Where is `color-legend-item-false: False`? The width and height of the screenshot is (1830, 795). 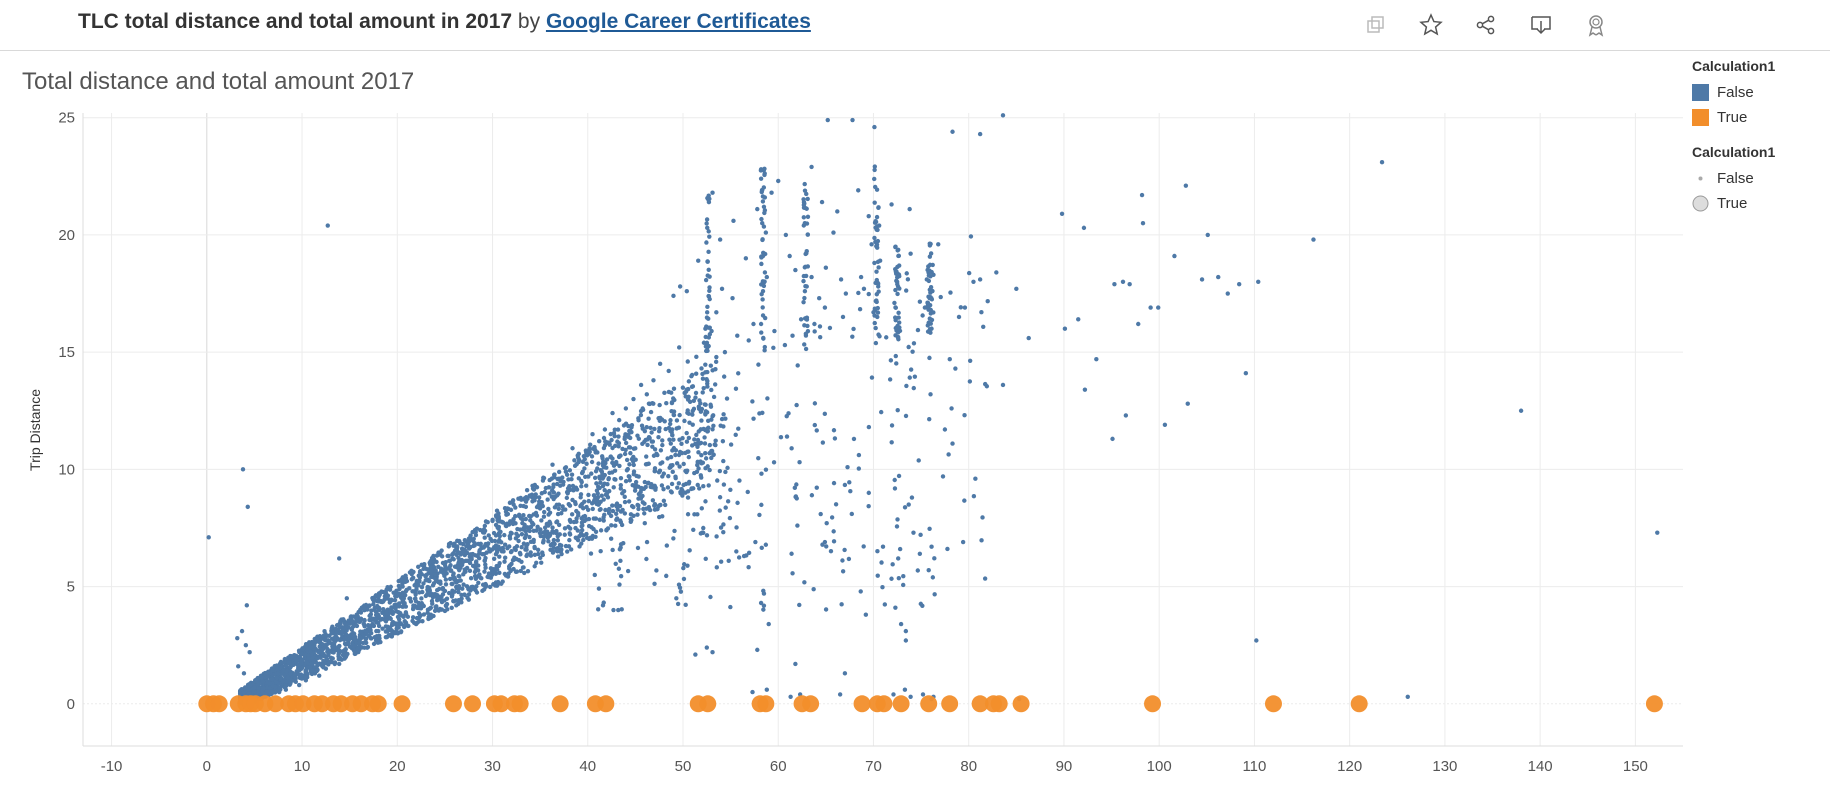 color-legend-item-false: False is located at coordinates (1757, 92).